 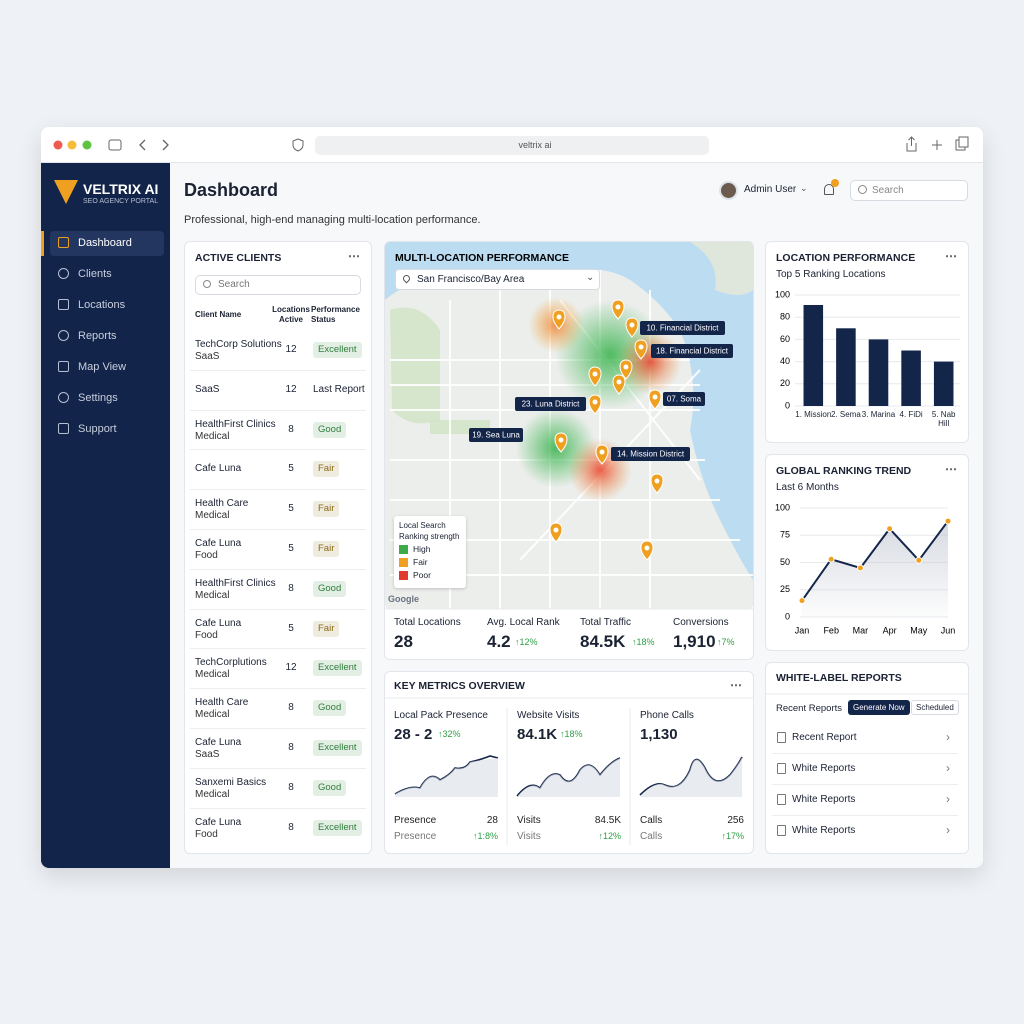 I want to click on chart-subtitle: Last 6 Months, so click(x=807, y=487).